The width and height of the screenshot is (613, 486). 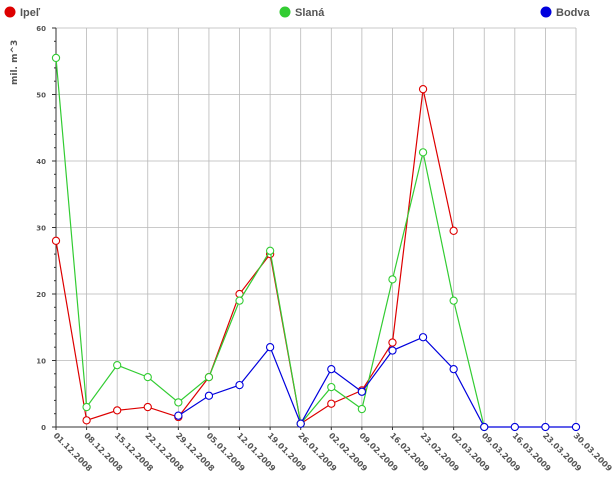 I want to click on y-axis-ticks: 0 10 20 30 40 50 60, so click(x=41, y=228).